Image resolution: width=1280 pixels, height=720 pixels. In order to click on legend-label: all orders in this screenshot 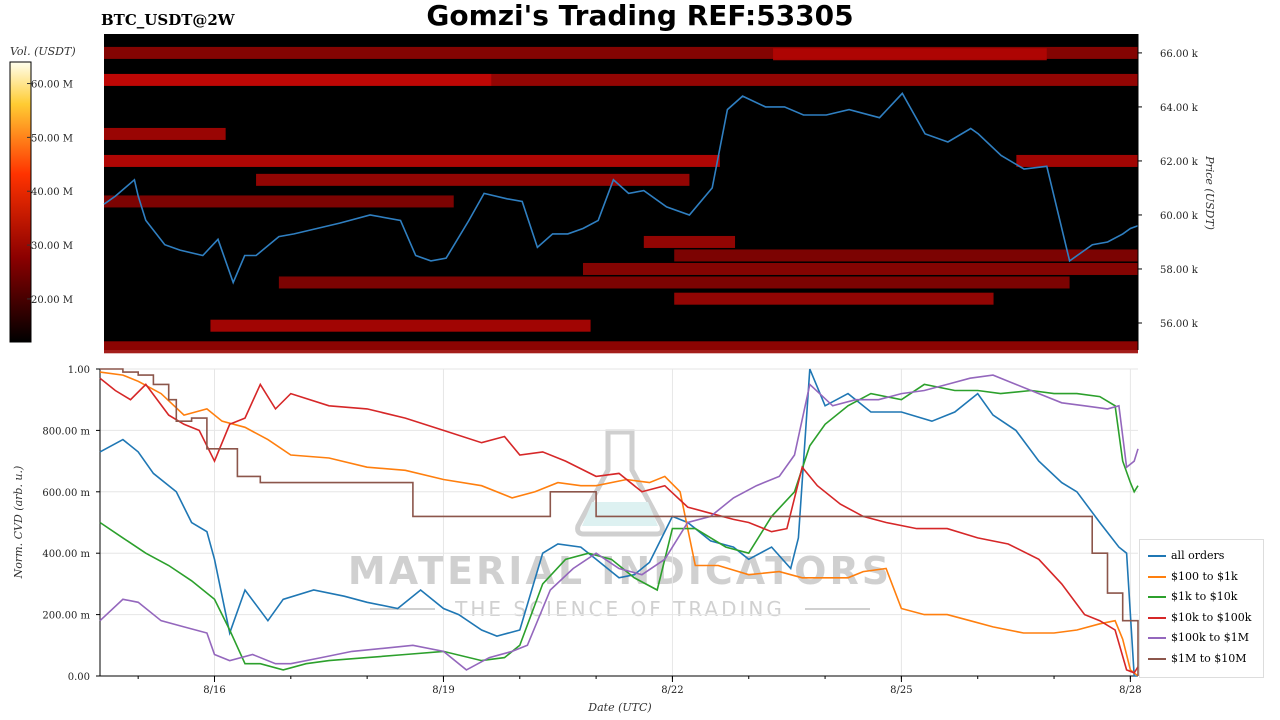, I will do `click(1198, 555)`.